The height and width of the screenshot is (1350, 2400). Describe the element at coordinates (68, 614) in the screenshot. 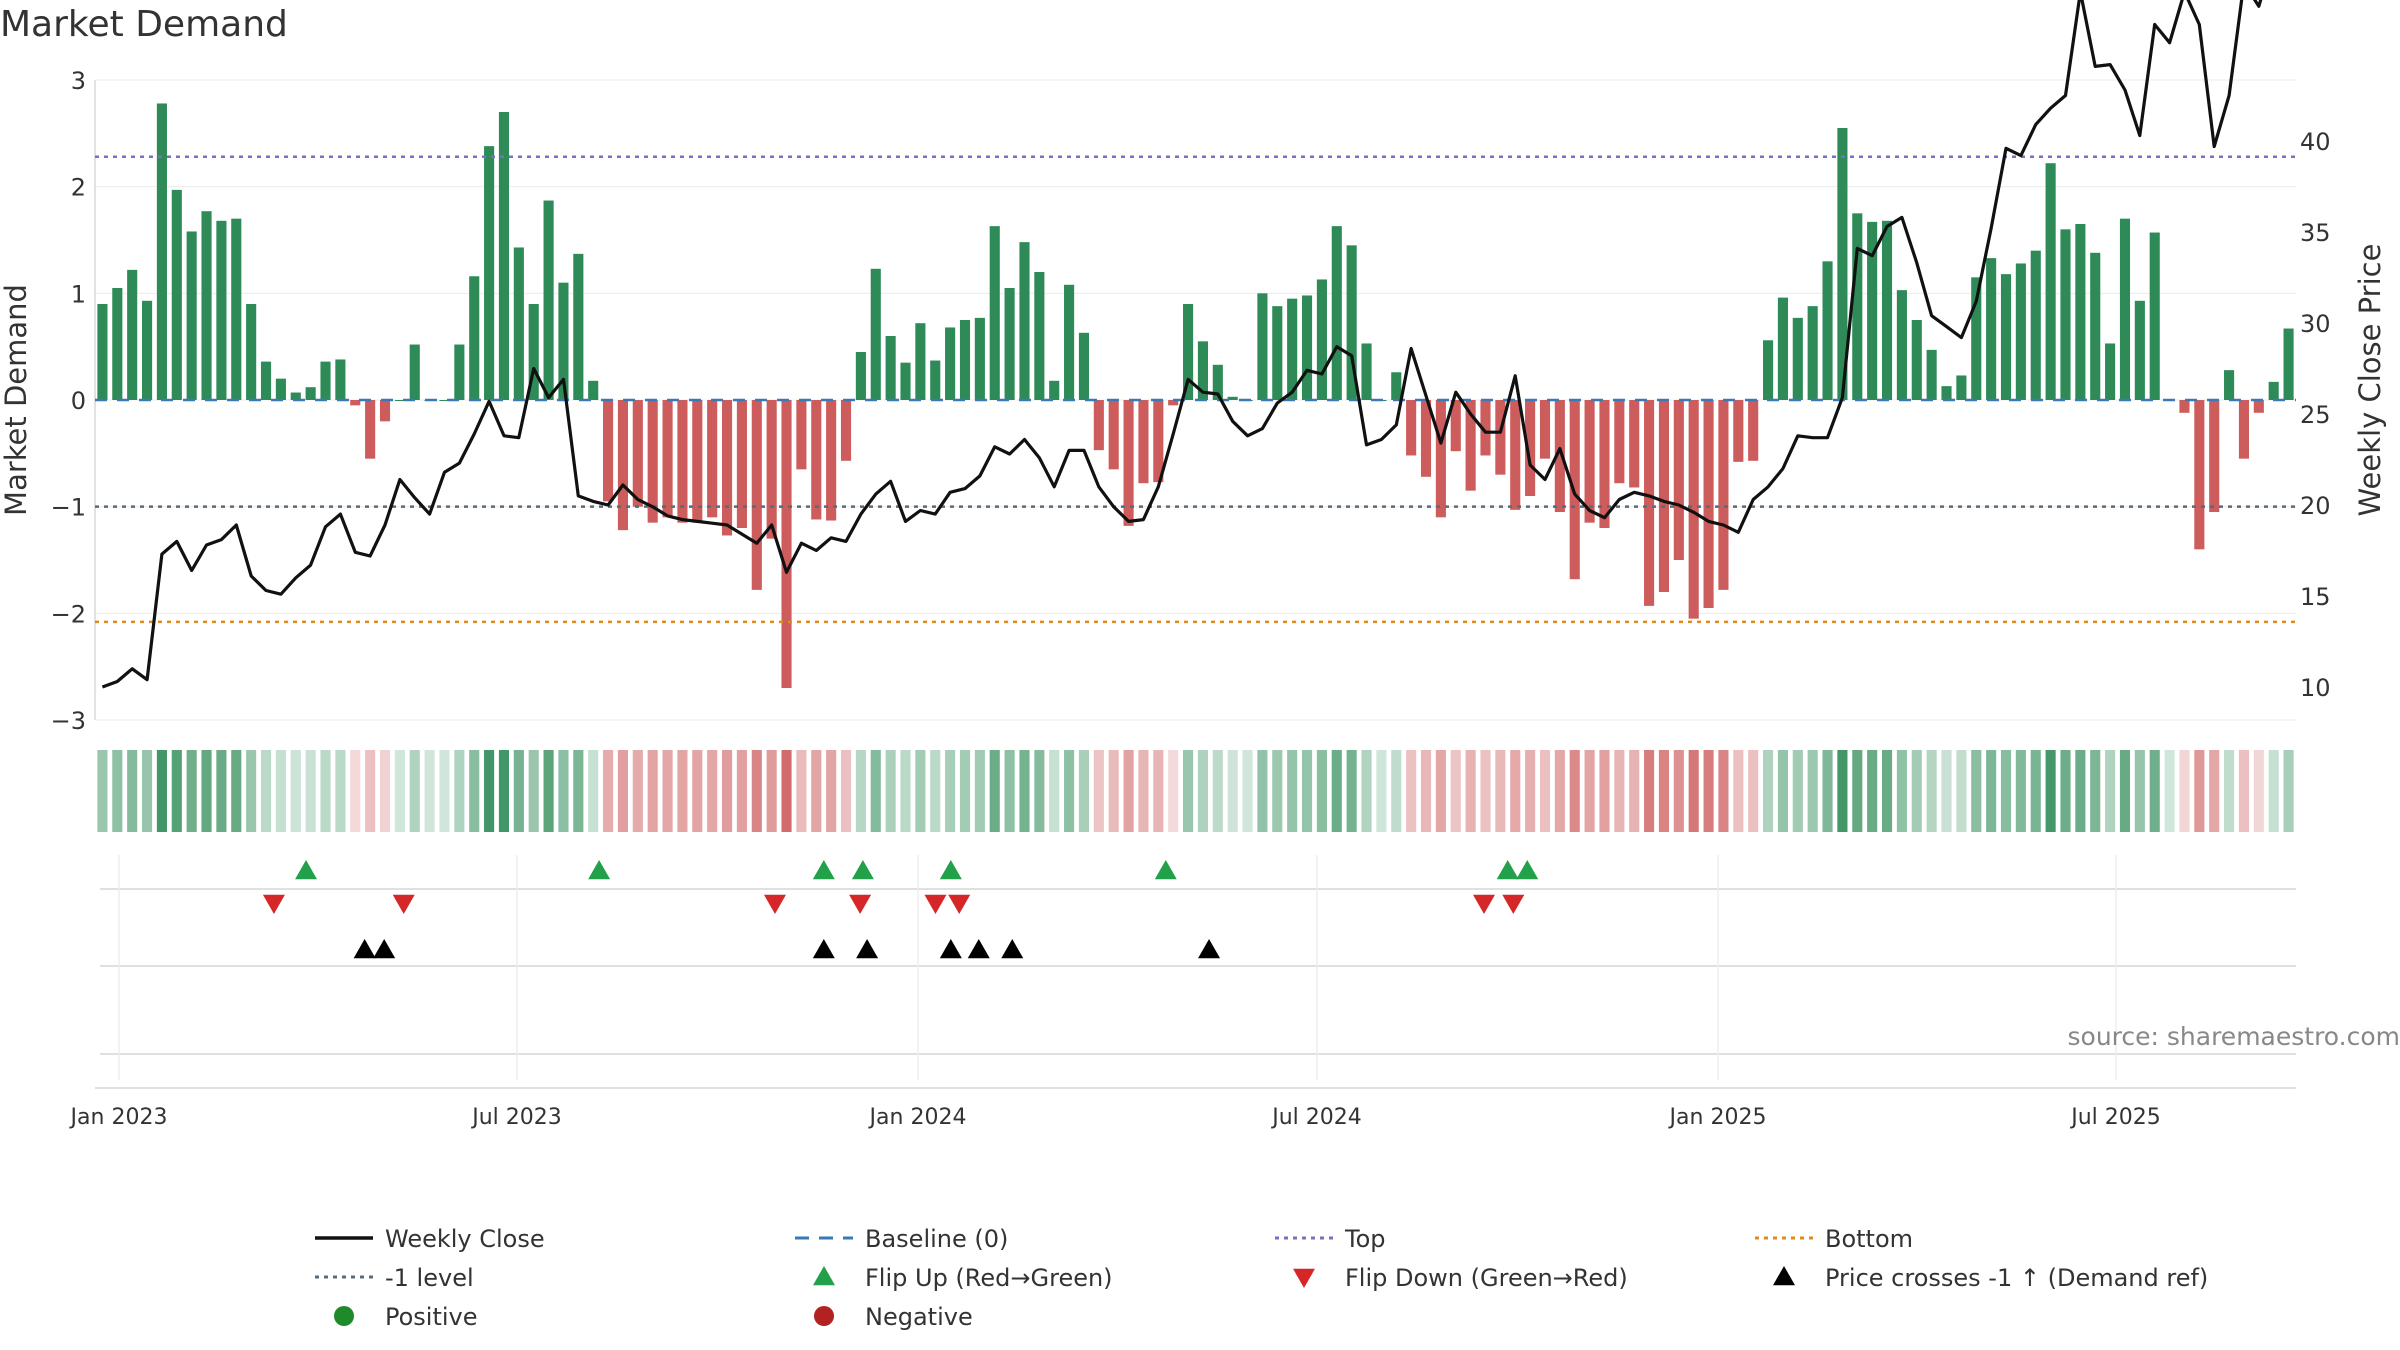

I see `y-tick-label: −2` at that location.